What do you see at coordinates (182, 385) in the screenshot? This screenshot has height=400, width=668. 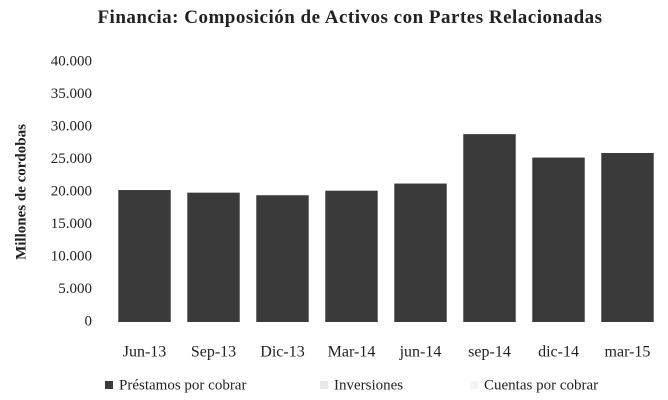 I see `legend-label: Préstamos por cobrar` at bounding box center [182, 385].